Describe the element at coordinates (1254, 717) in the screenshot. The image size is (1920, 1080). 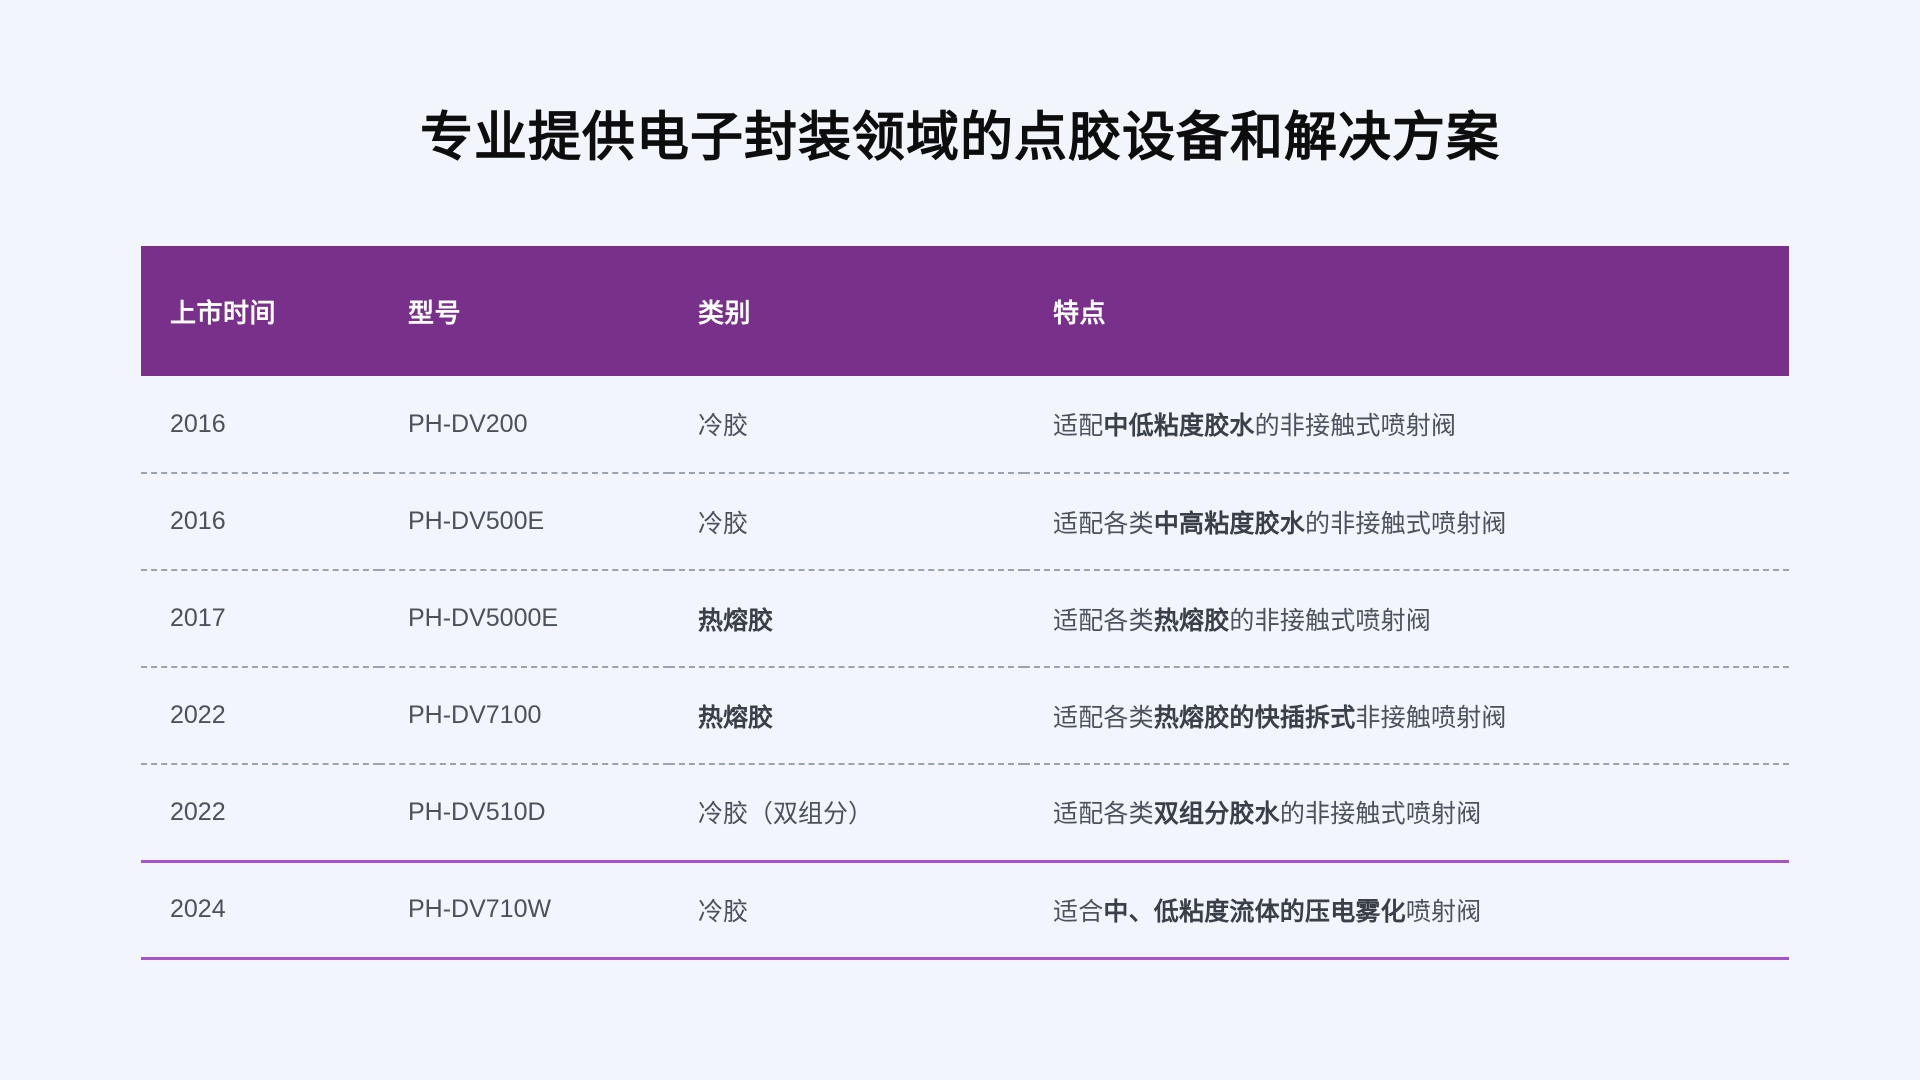
I see `feature-emphasis: 热熔胶的快插拆式` at that location.